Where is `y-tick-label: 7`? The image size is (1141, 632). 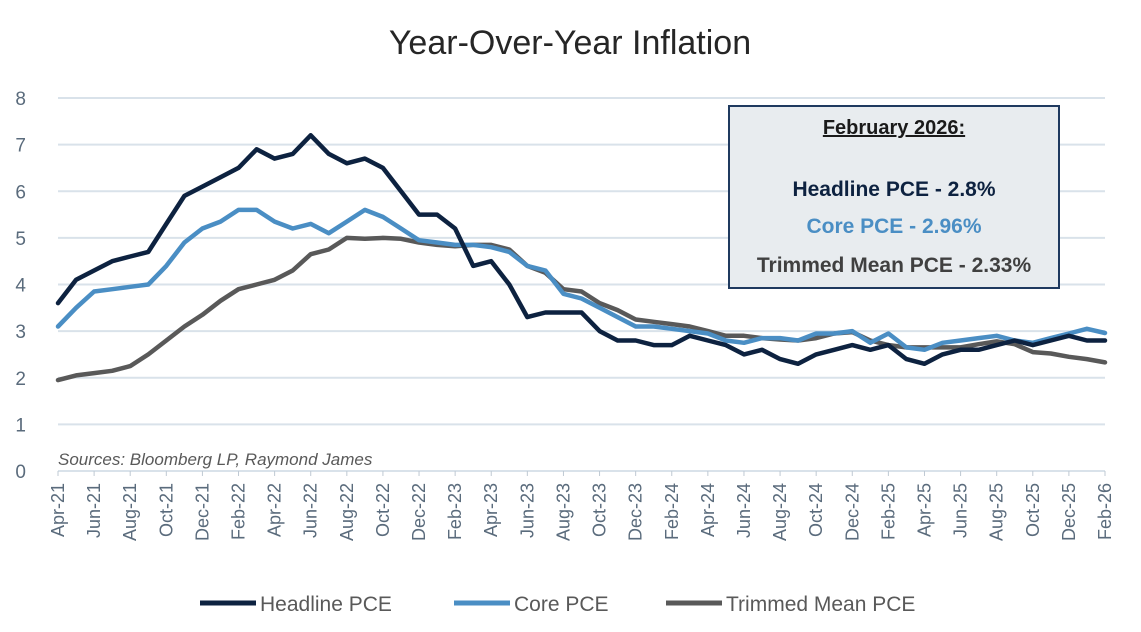 y-tick-label: 7 is located at coordinates (20, 146).